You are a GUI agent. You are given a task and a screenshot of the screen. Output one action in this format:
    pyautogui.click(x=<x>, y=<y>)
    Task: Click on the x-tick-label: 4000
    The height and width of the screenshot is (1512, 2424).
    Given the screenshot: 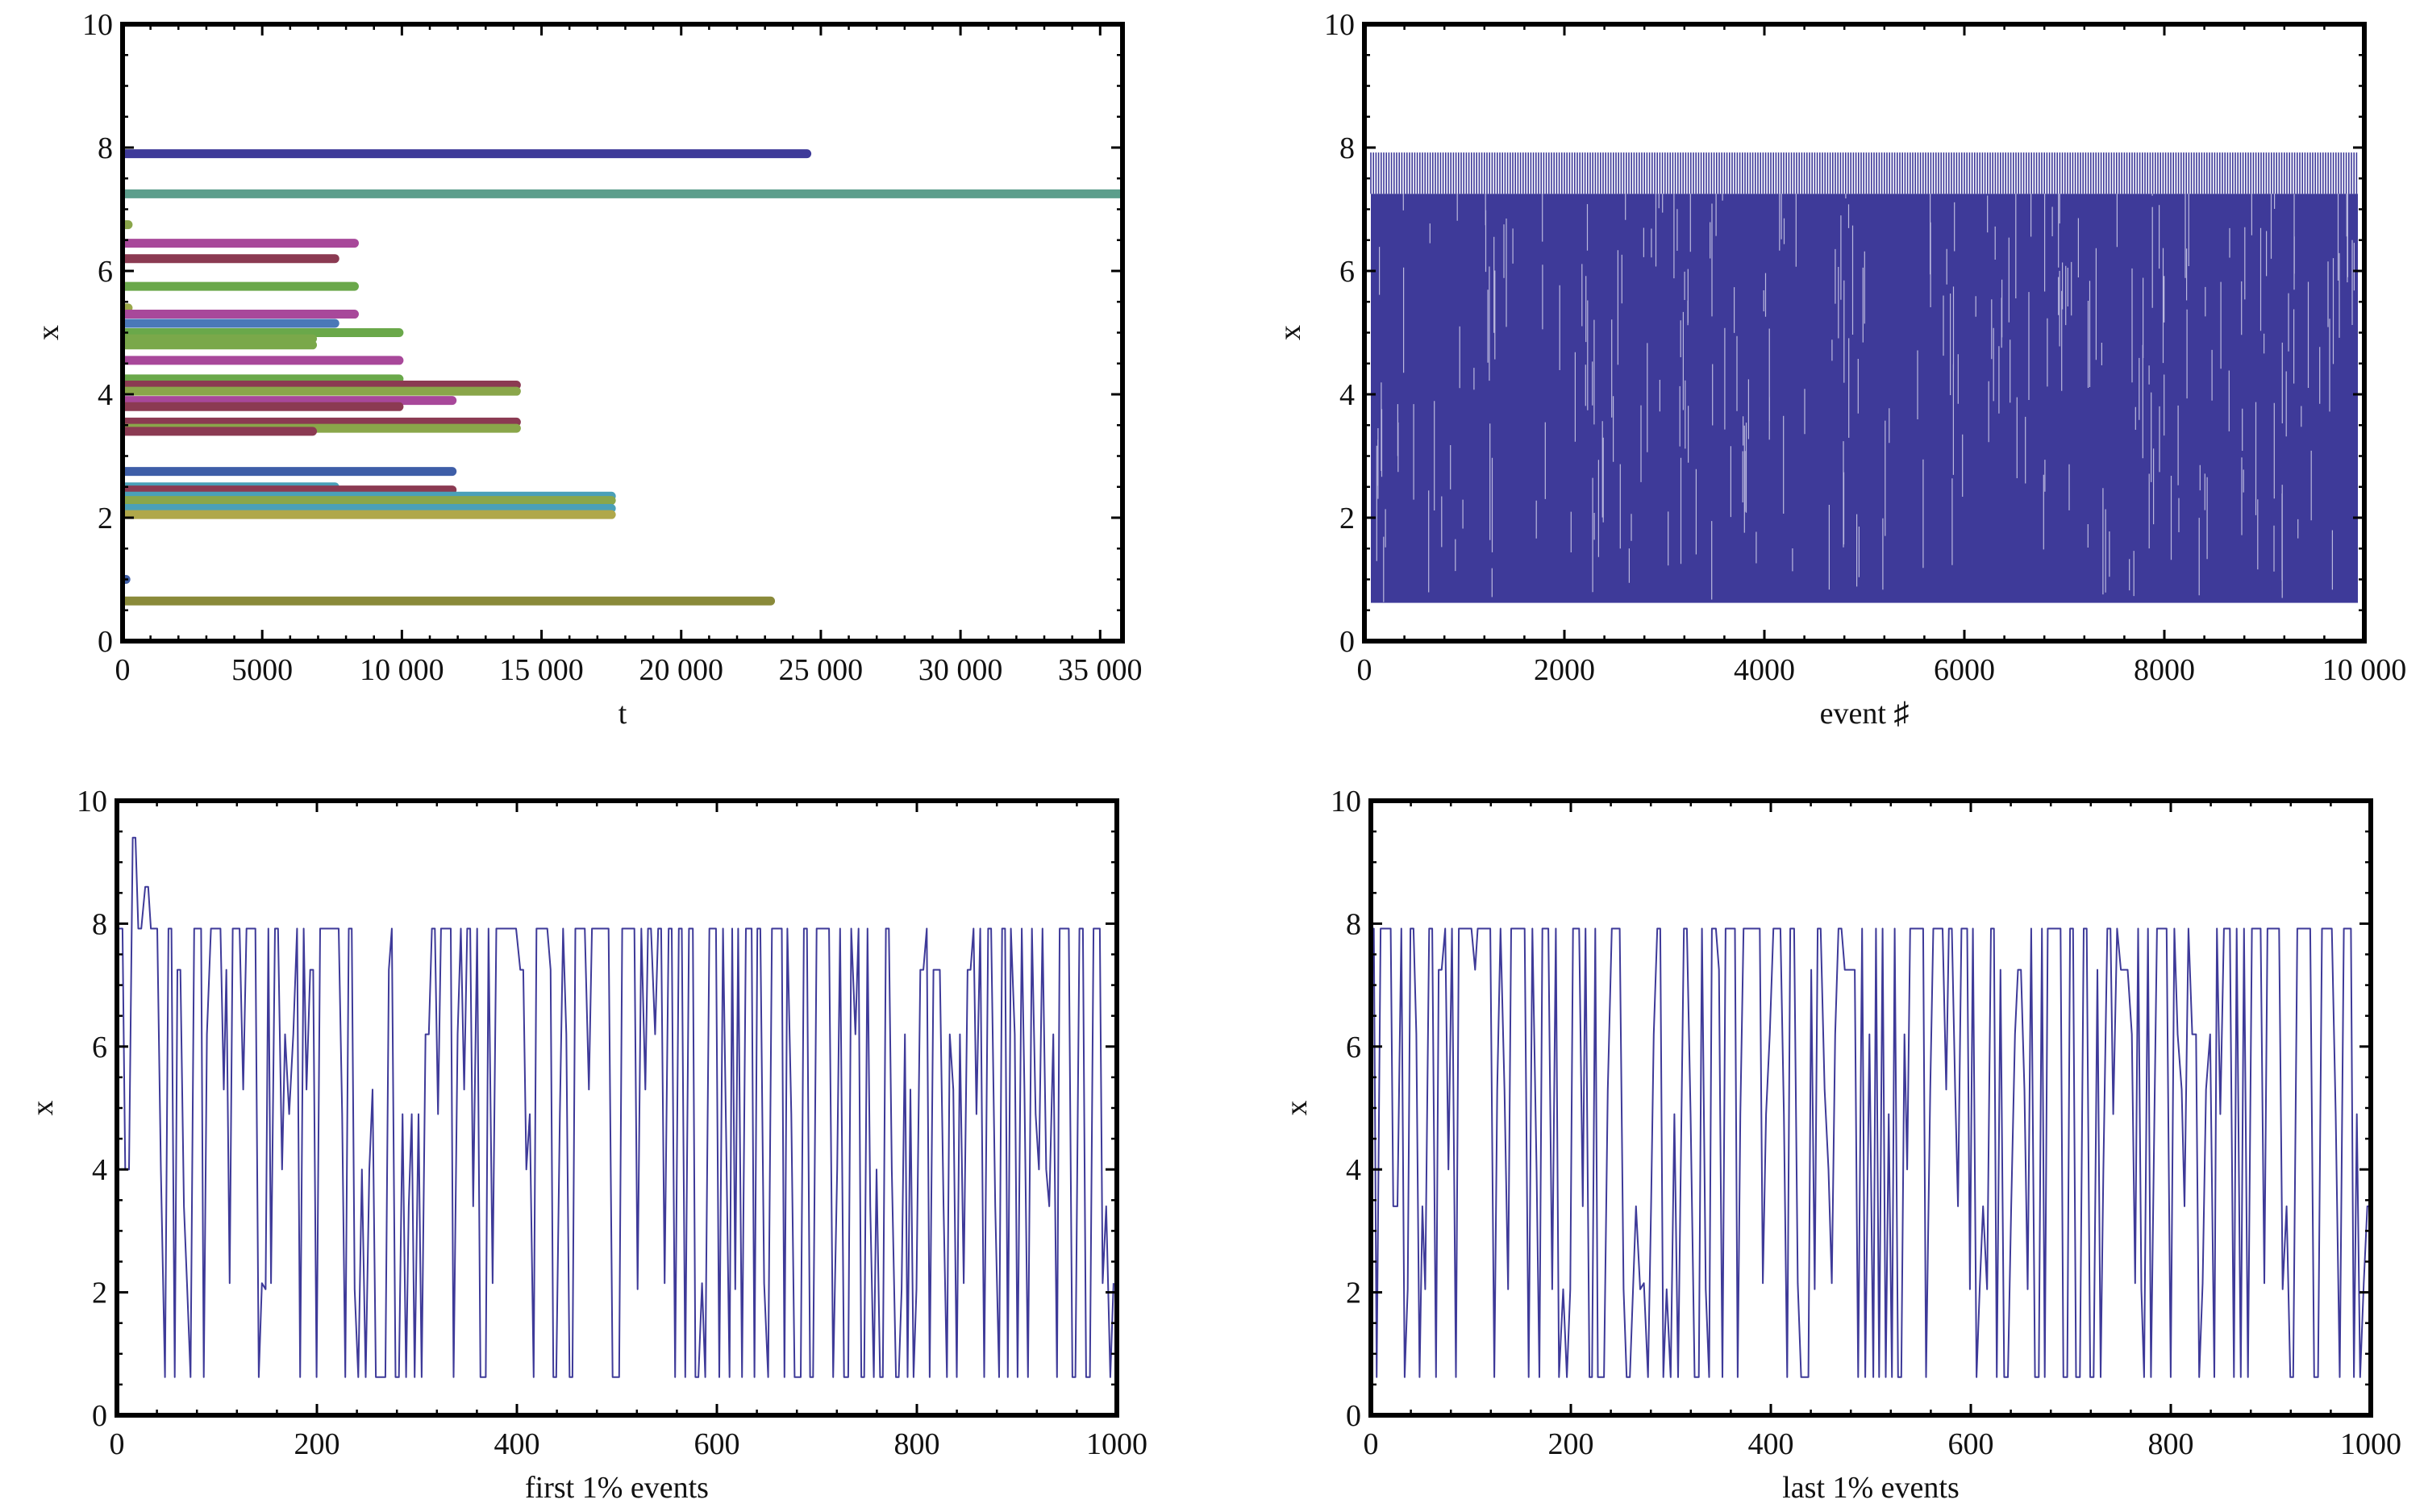 What is the action you would take?
    pyautogui.click(x=1764, y=670)
    